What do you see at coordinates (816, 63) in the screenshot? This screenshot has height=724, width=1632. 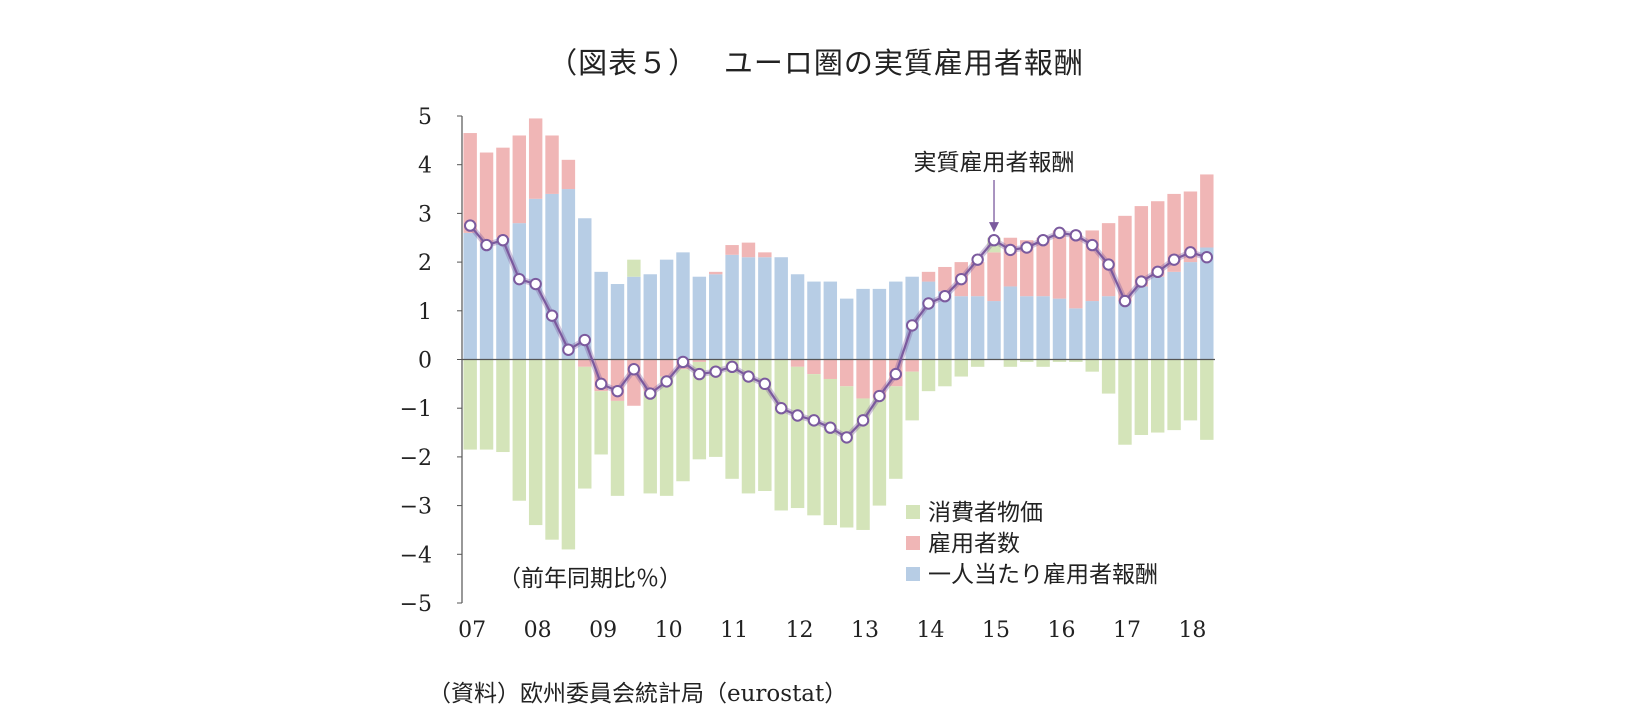 I see `chart-title: （図表５） ユーロ圏の実質雇用者報酬` at bounding box center [816, 63].